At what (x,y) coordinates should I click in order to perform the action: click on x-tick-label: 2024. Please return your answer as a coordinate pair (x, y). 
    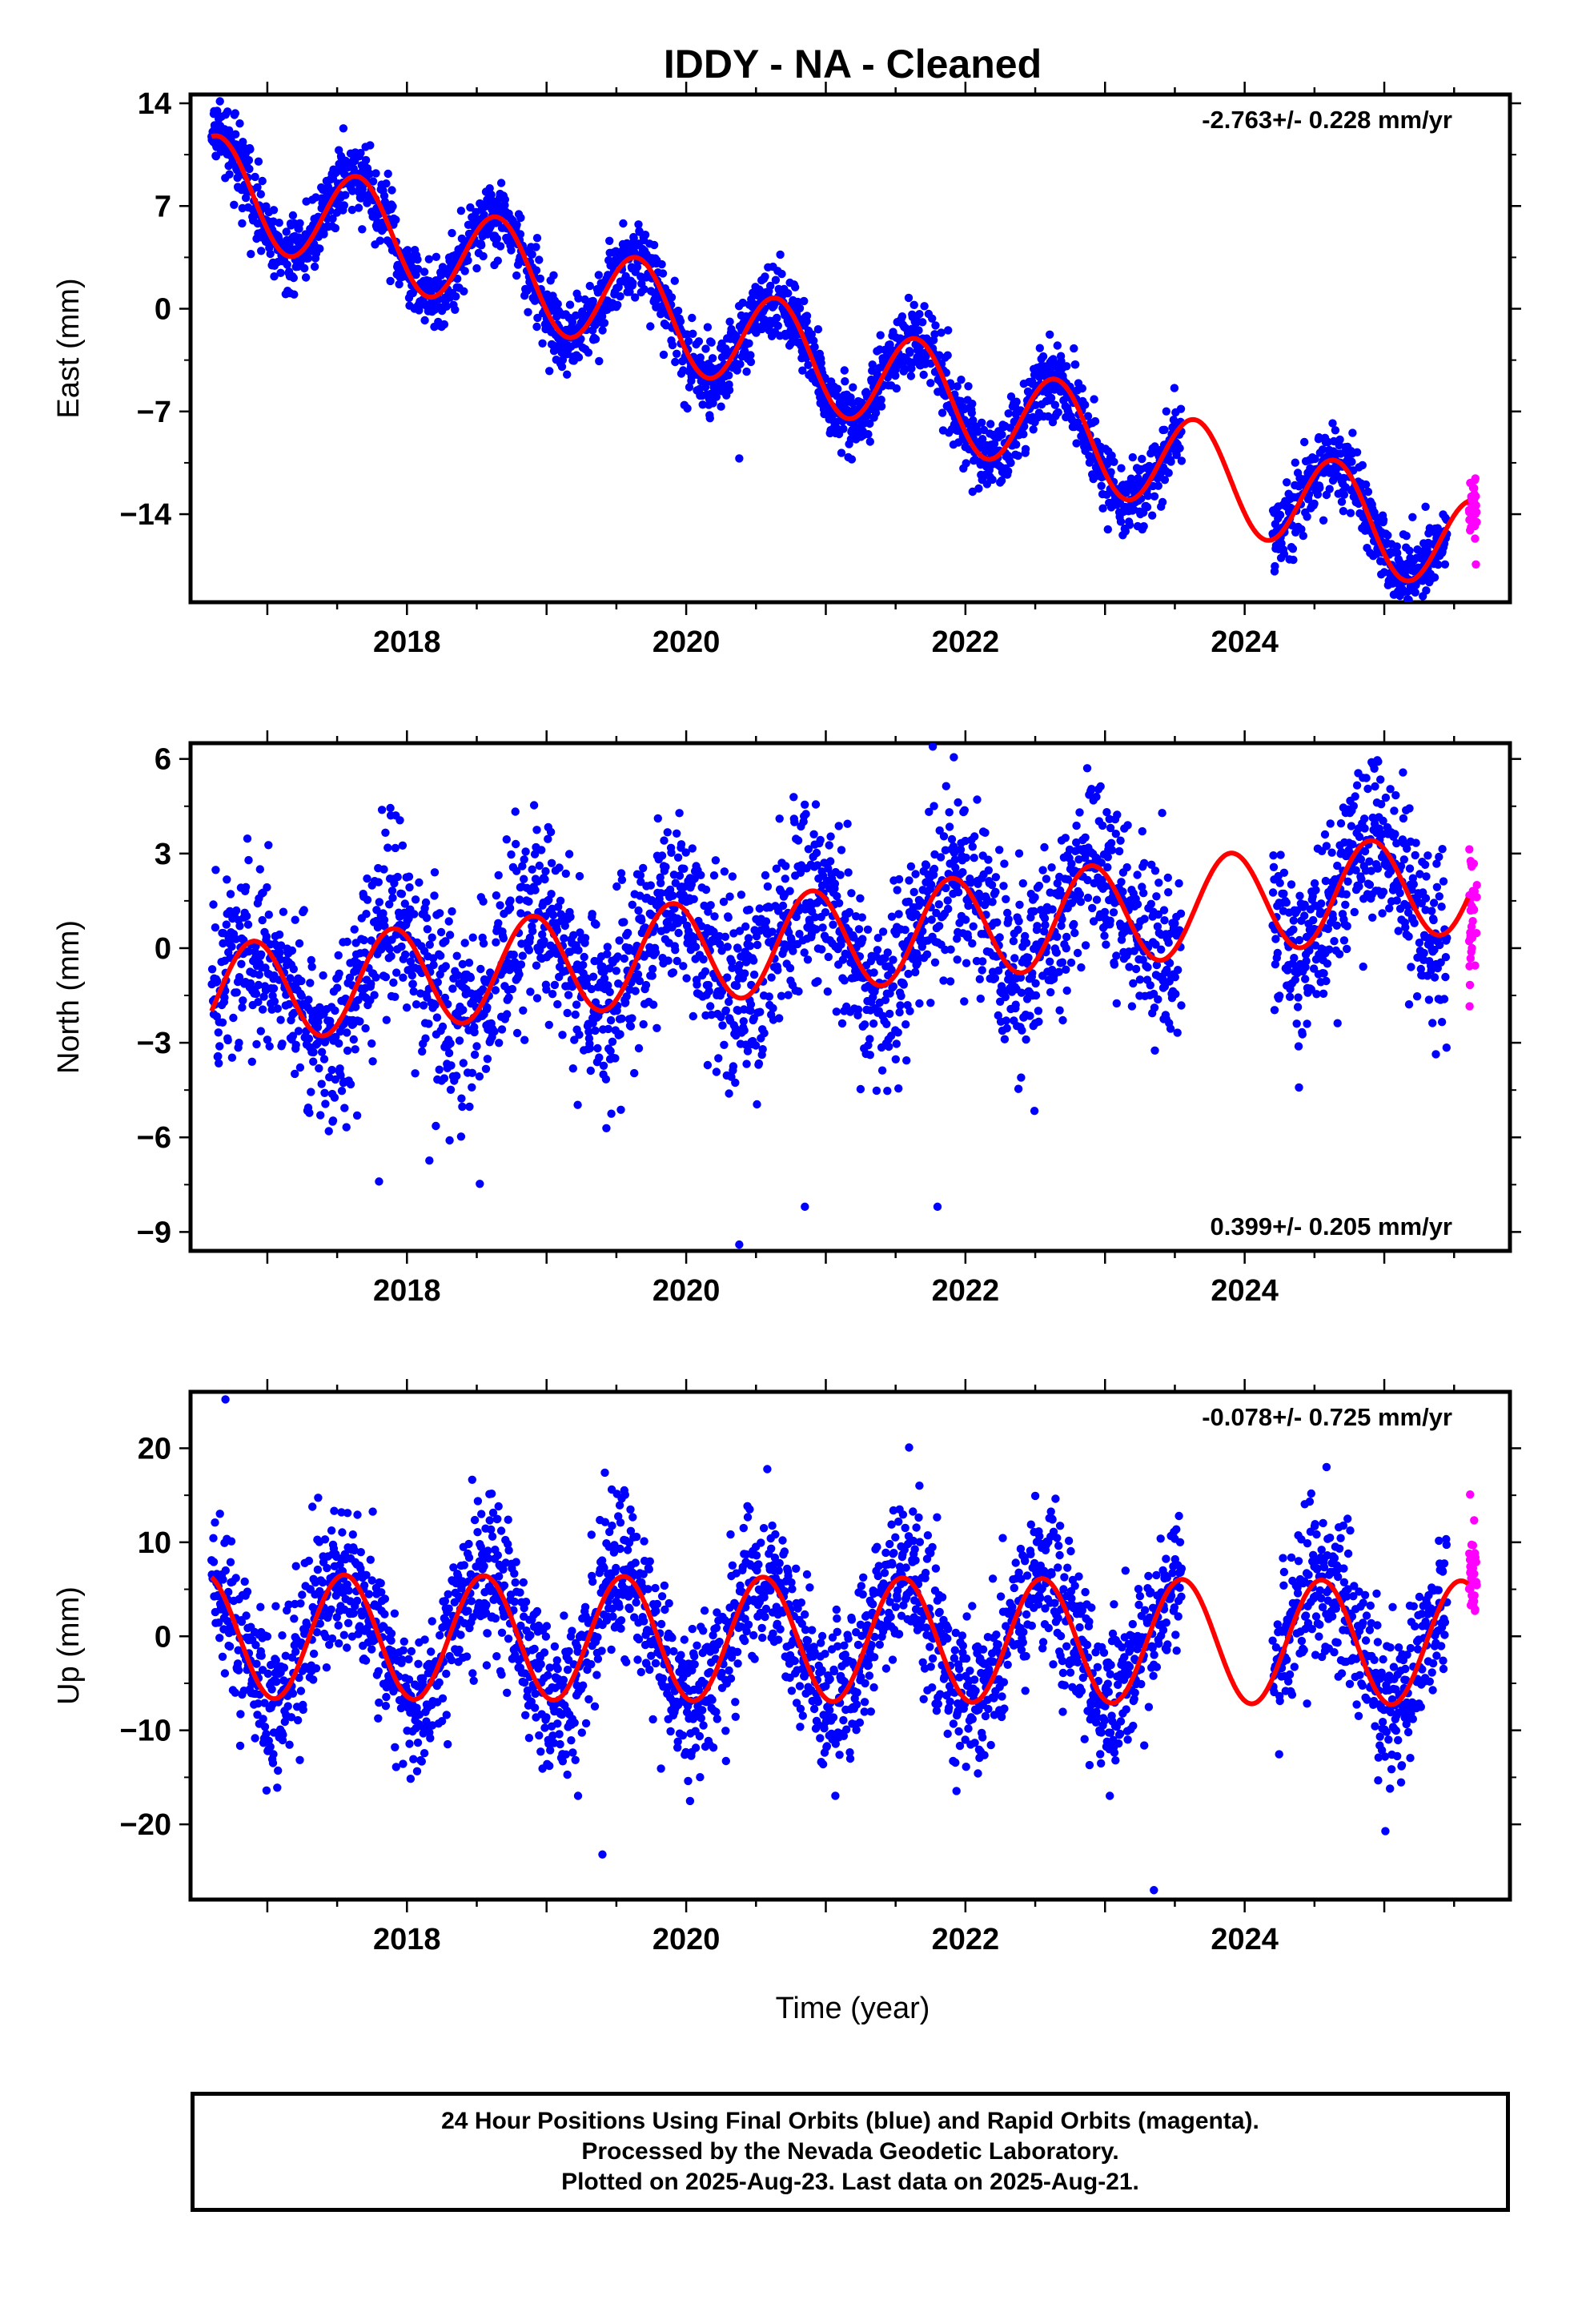
    Looking at the image, I should click on (1245, 642).